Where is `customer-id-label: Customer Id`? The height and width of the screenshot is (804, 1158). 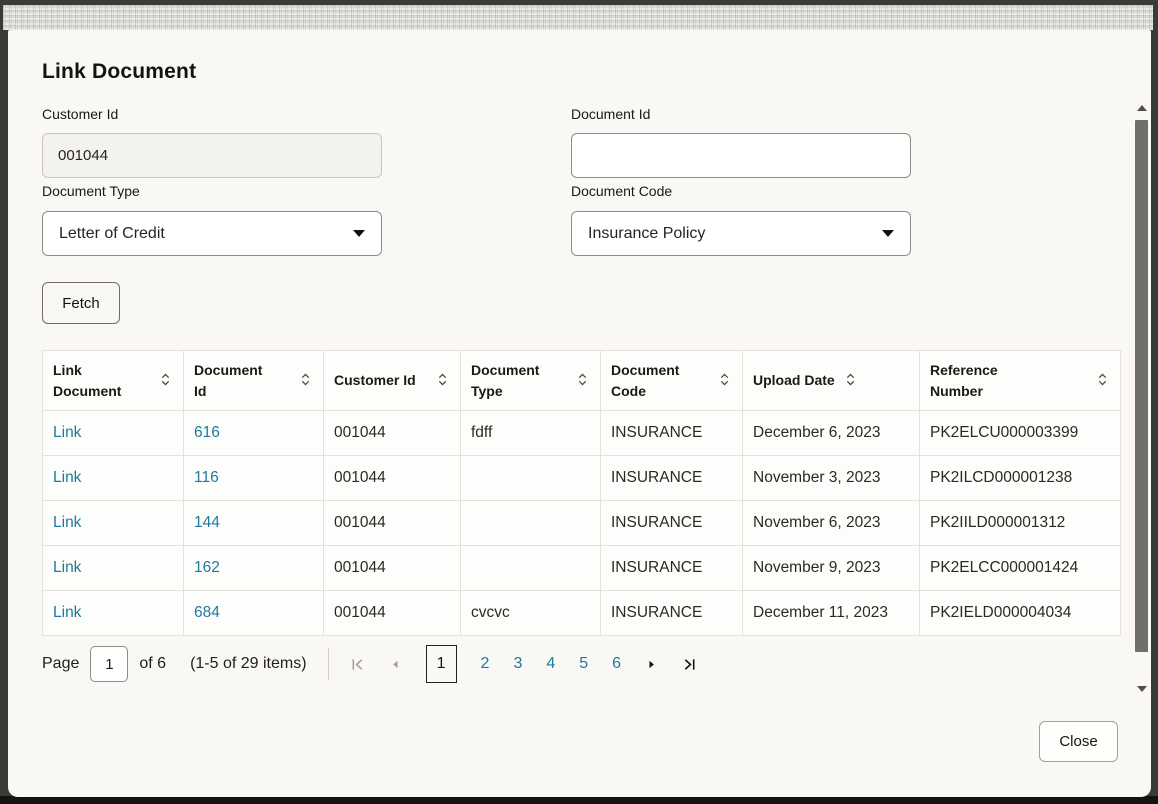 customer-id-label: Customer Id is located at coordinates (80, 114).